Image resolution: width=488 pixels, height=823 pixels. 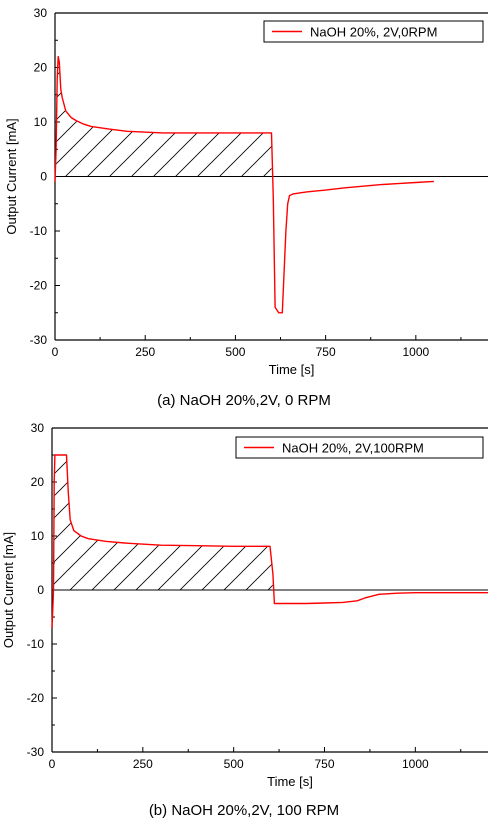 I want to click on legend-label: NaOH 20%, 2V,0RPM, so click(x=373, y=32).